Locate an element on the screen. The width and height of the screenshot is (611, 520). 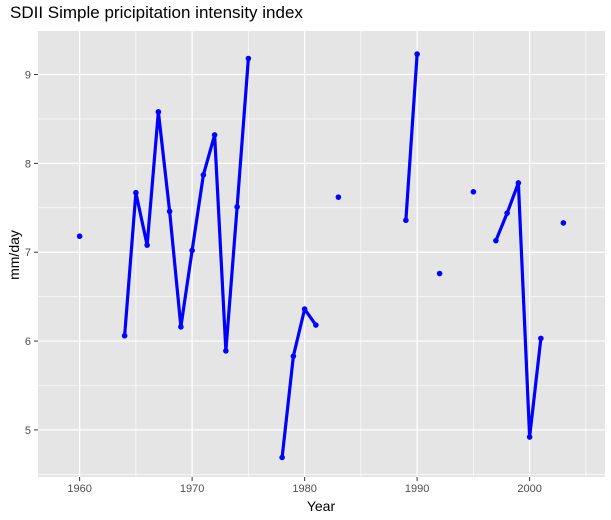
y-axis: 5 6 7 8 9 is located at coordinates (31, 253).